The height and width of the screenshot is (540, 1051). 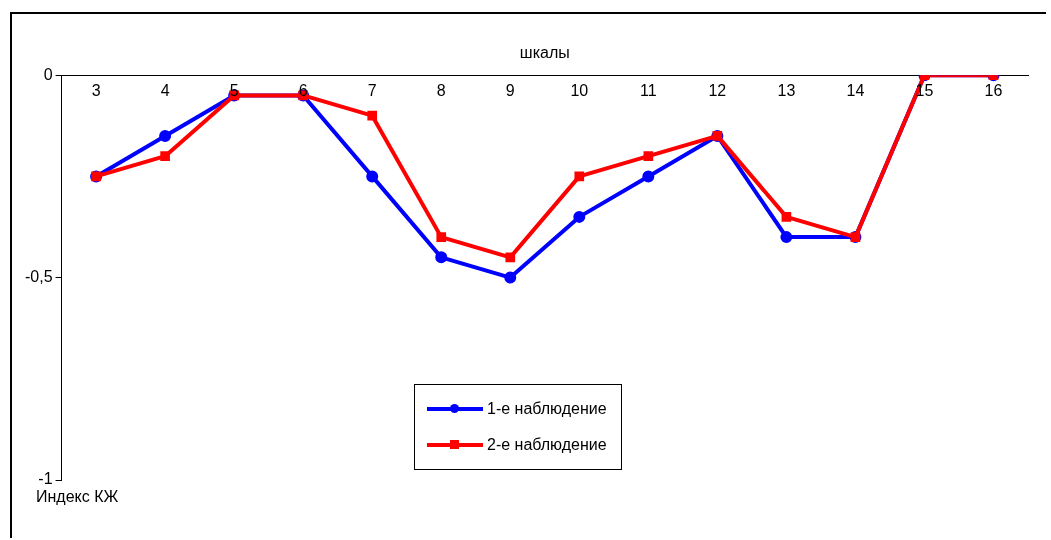 I want to click on x-tick-label: 11, so click(x=648, y=90).